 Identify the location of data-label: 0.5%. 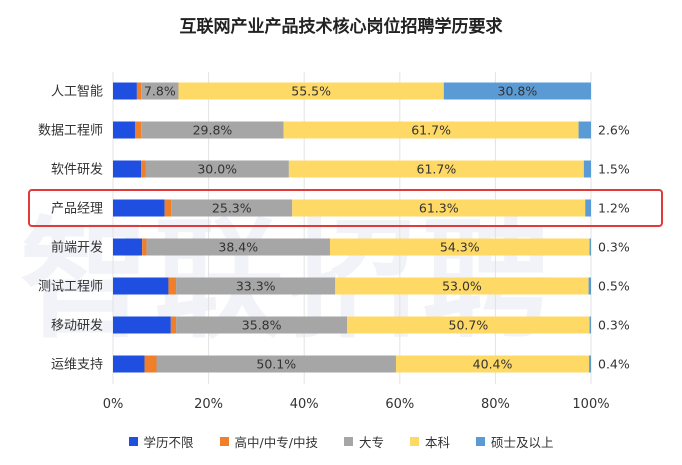
(614, 286).